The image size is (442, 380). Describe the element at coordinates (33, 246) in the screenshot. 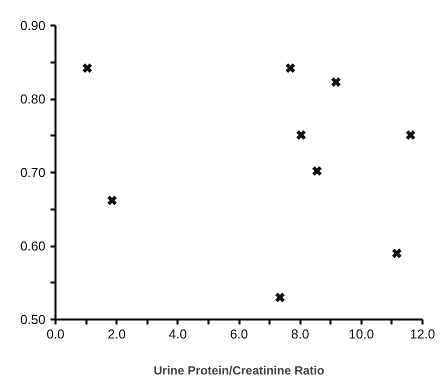

I see `y-tick-label: 0.60` at that location.